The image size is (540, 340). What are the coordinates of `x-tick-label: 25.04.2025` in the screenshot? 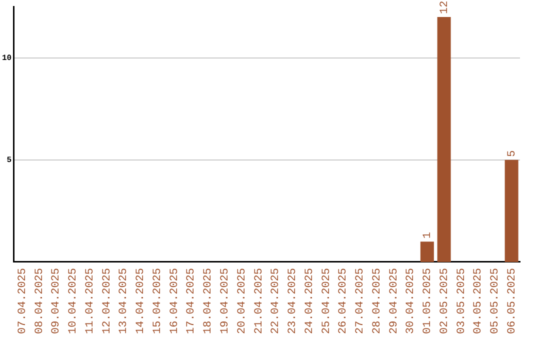 It's located at (326, 301).